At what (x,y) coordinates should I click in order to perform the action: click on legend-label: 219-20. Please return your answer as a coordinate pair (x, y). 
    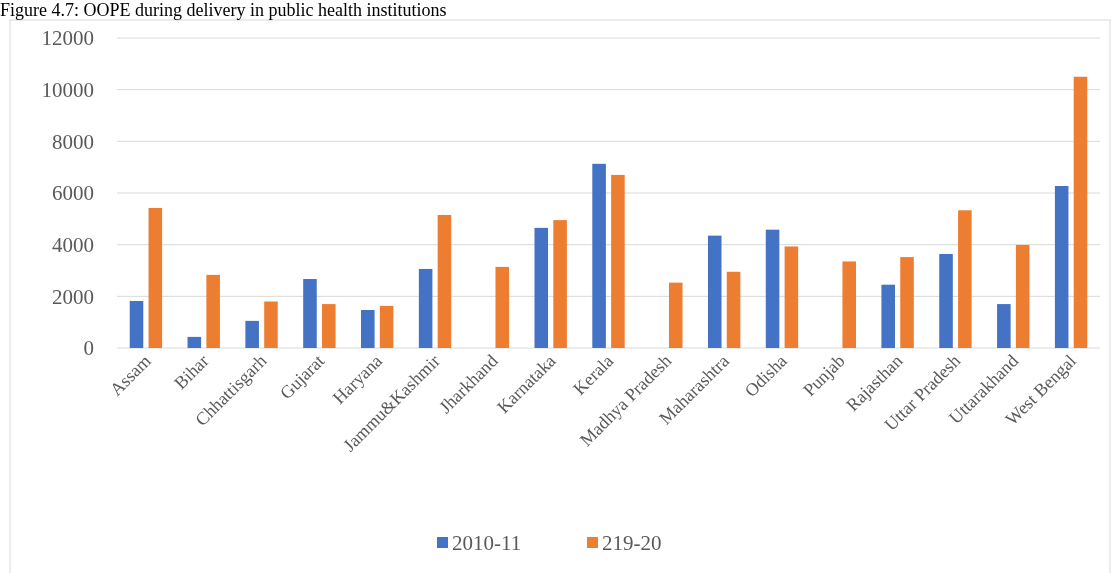
    Looking at the image, I should click on (632, 543).